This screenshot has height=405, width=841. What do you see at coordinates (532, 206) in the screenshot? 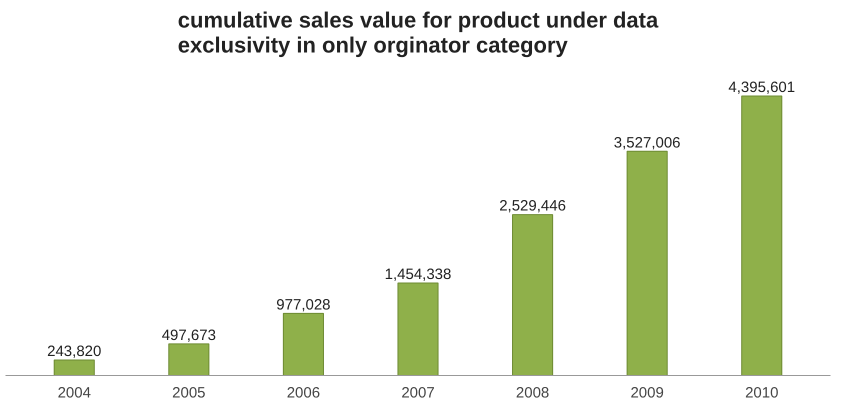
I see `data-label: 2,529,446` at bounding box center [532, 206].